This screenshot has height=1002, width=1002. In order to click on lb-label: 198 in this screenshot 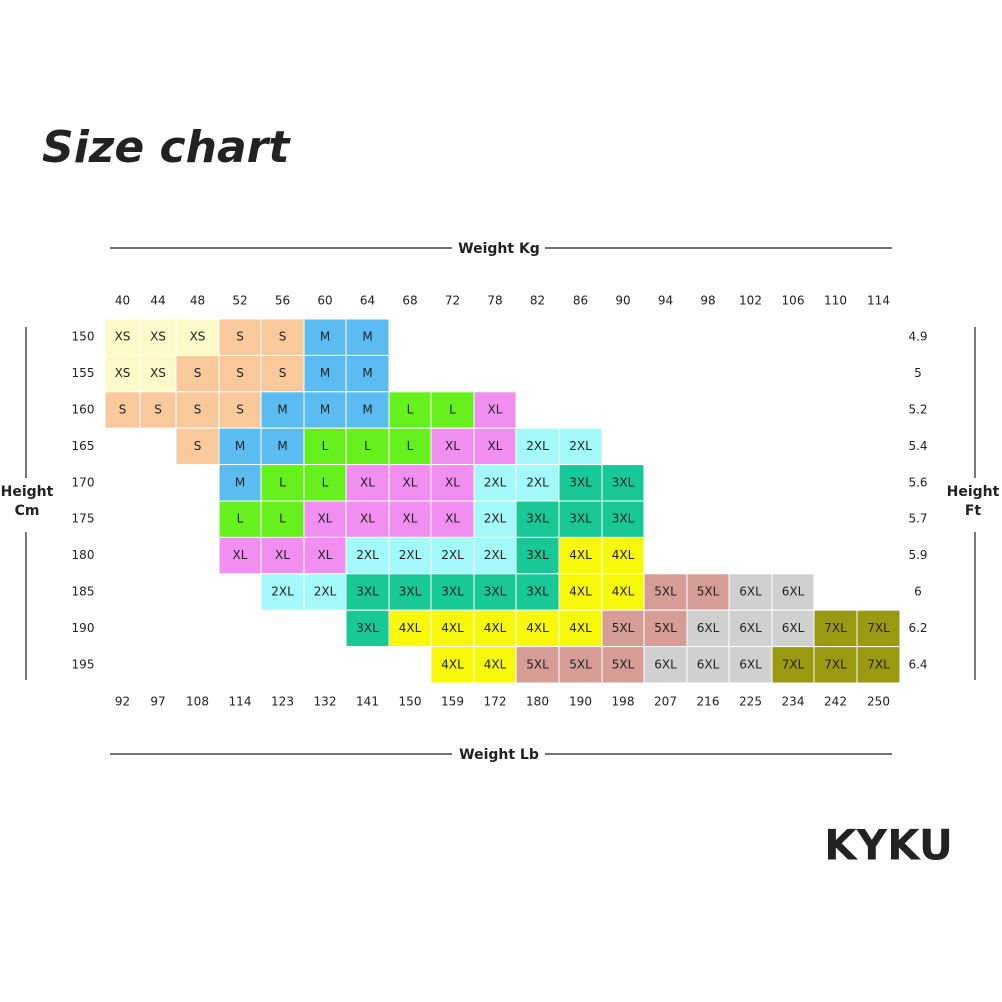, I will do `click(623, 702)`.